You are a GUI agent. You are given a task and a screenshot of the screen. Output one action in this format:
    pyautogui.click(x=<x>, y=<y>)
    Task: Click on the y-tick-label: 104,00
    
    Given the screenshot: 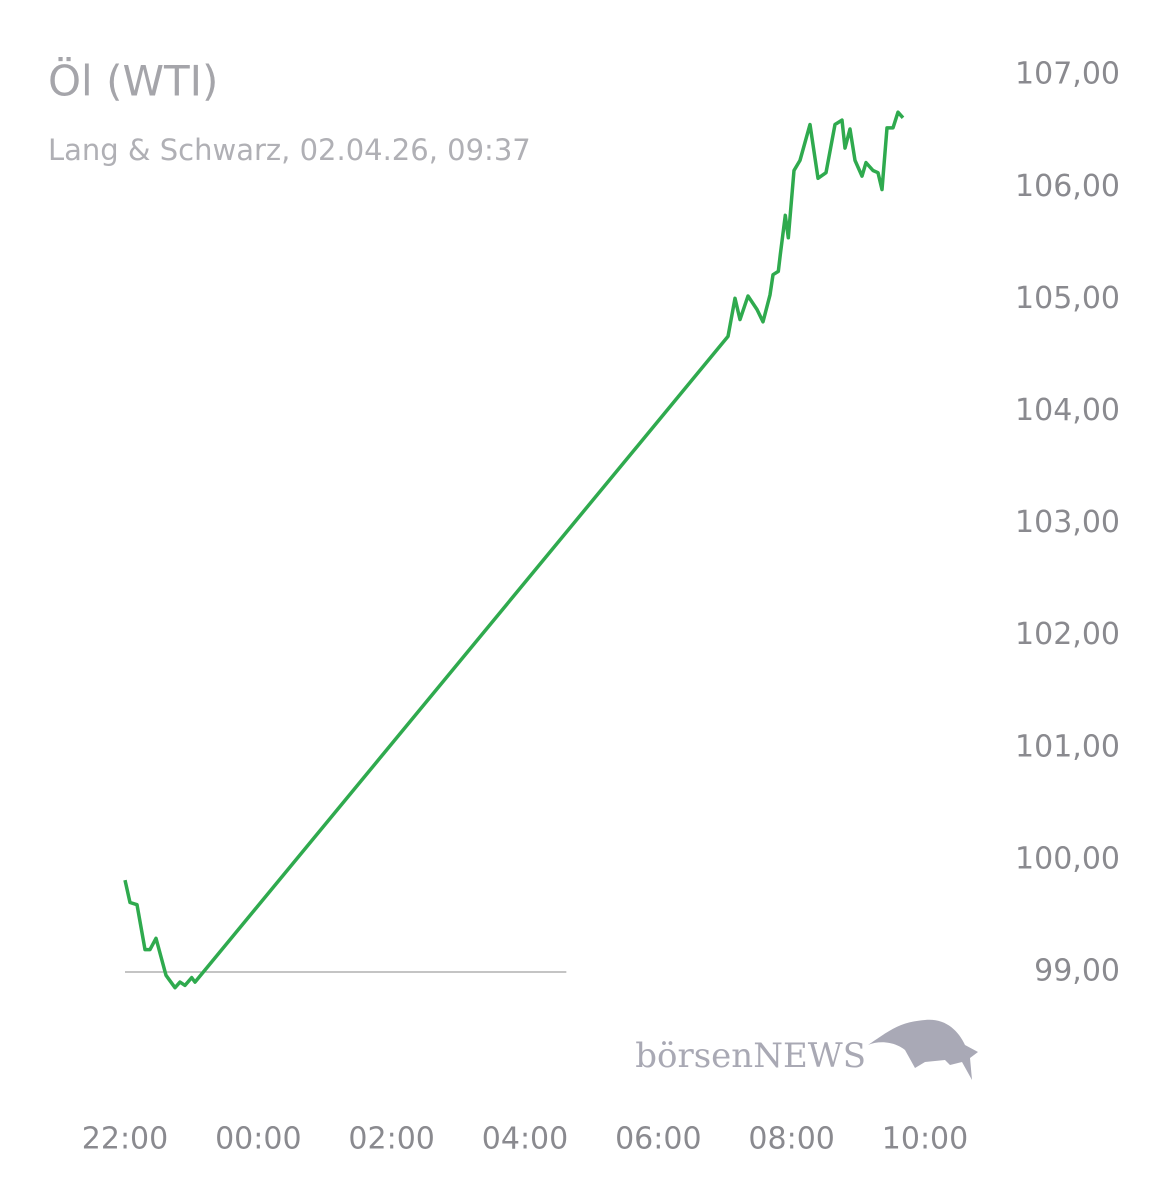 What is the action you would take?
    pyautogui.click(x=1067, y=410)
    